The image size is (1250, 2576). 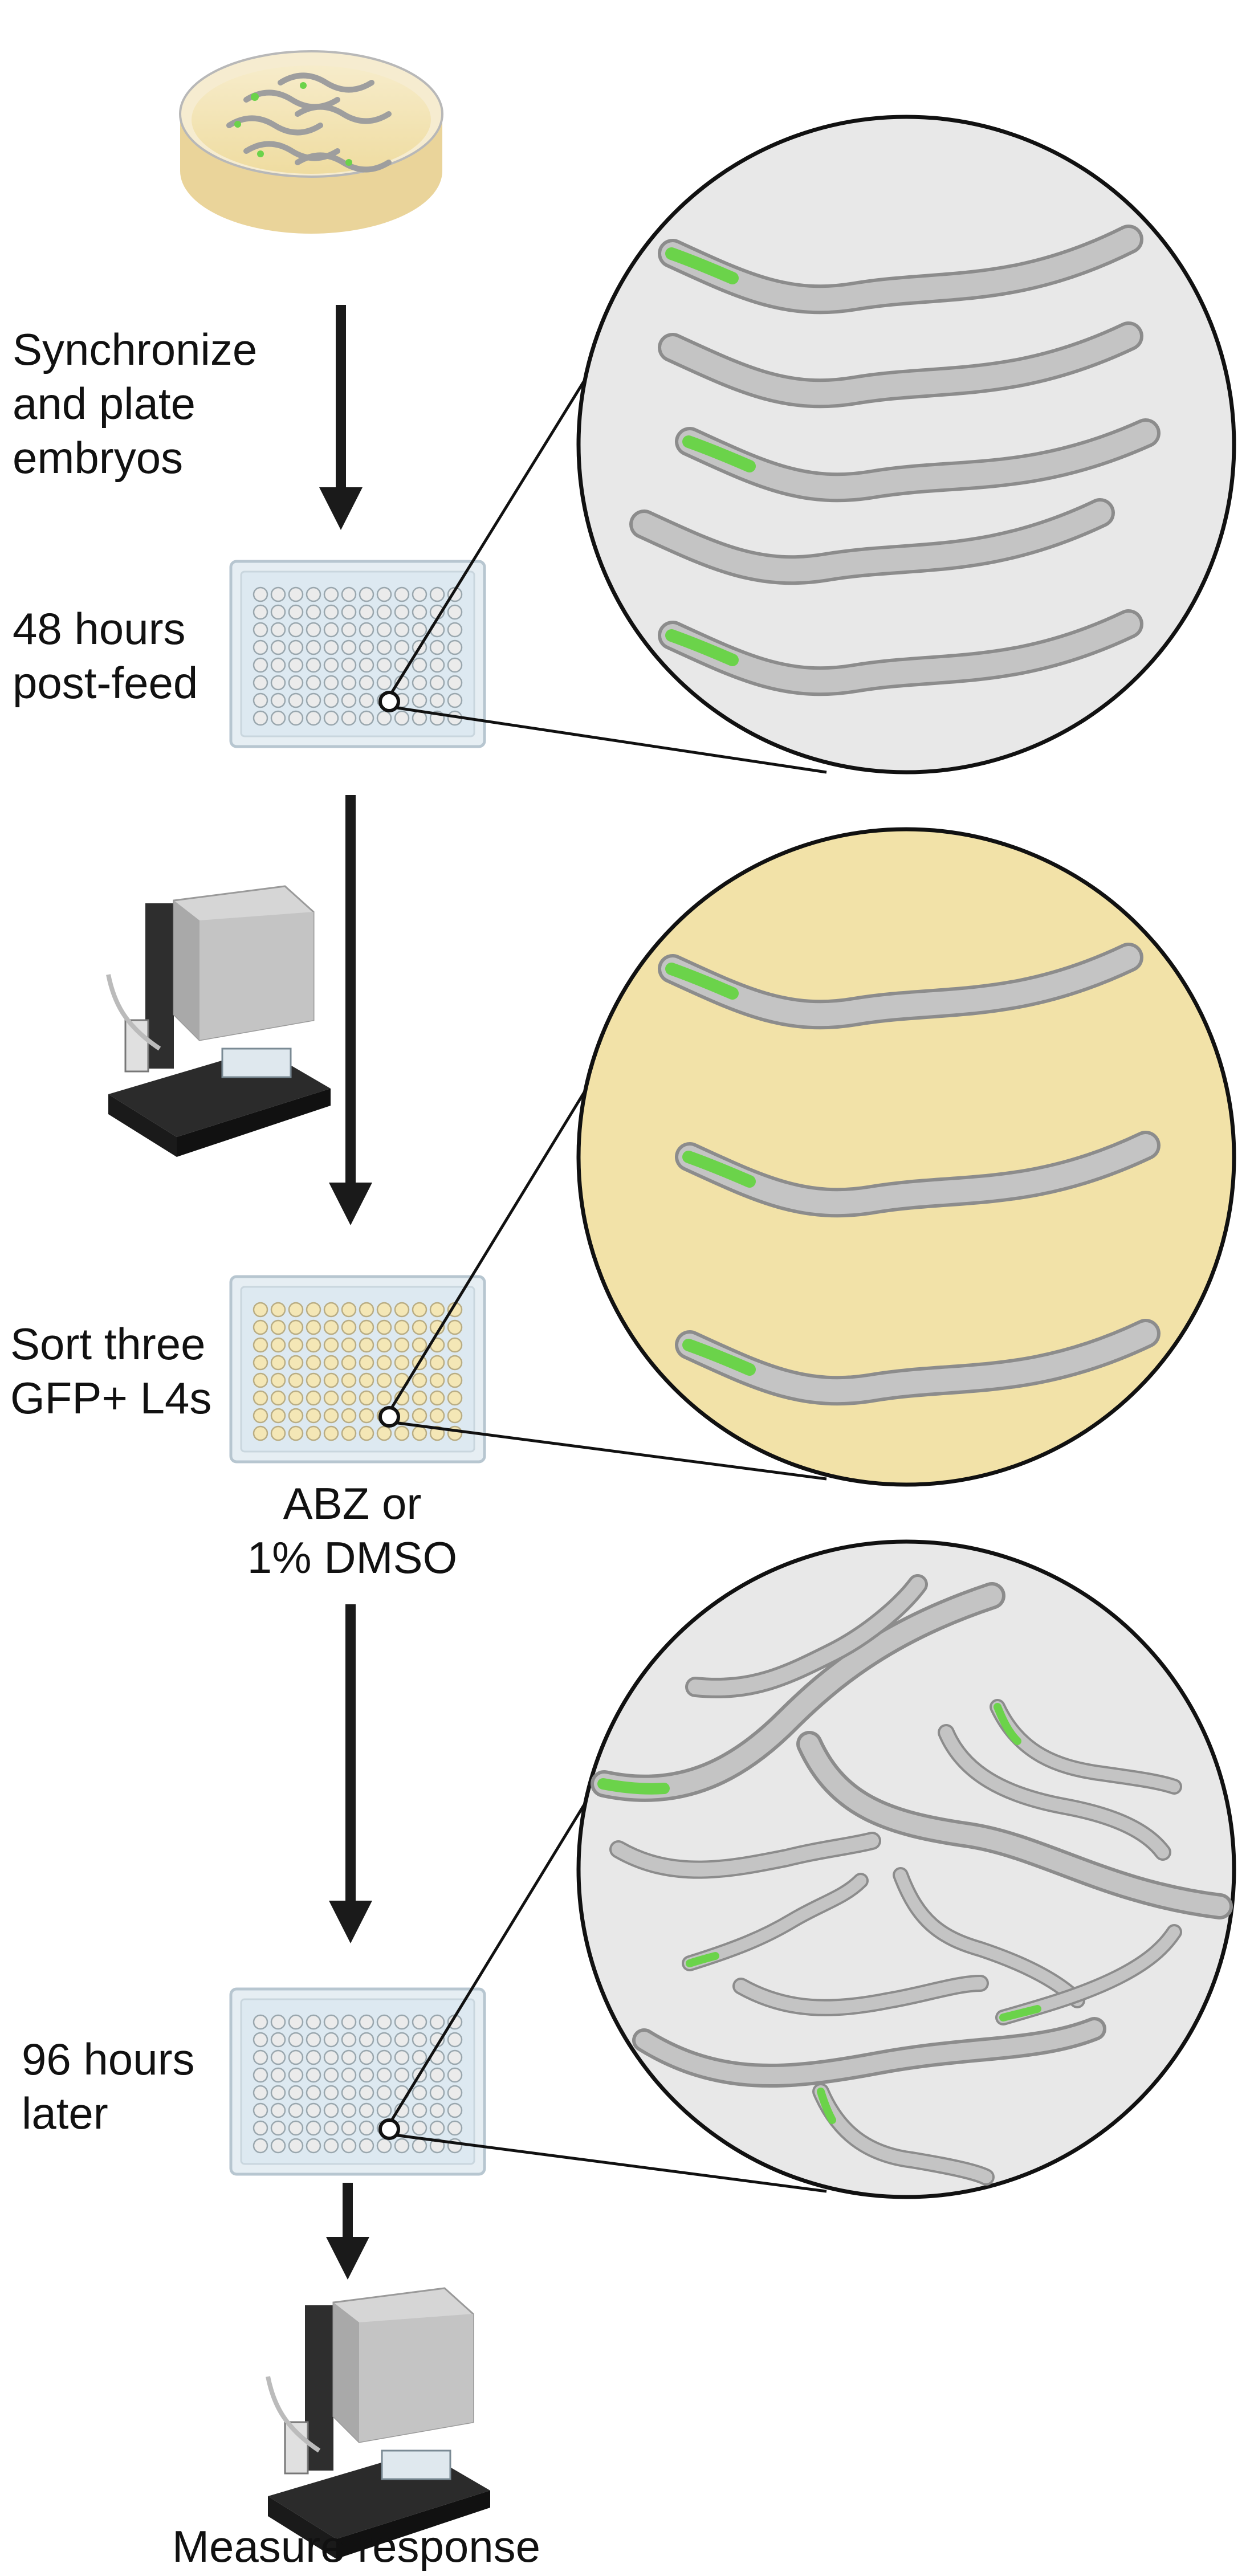 I want to click on feed-line-2: post-feed, so click(x=105, y=683).